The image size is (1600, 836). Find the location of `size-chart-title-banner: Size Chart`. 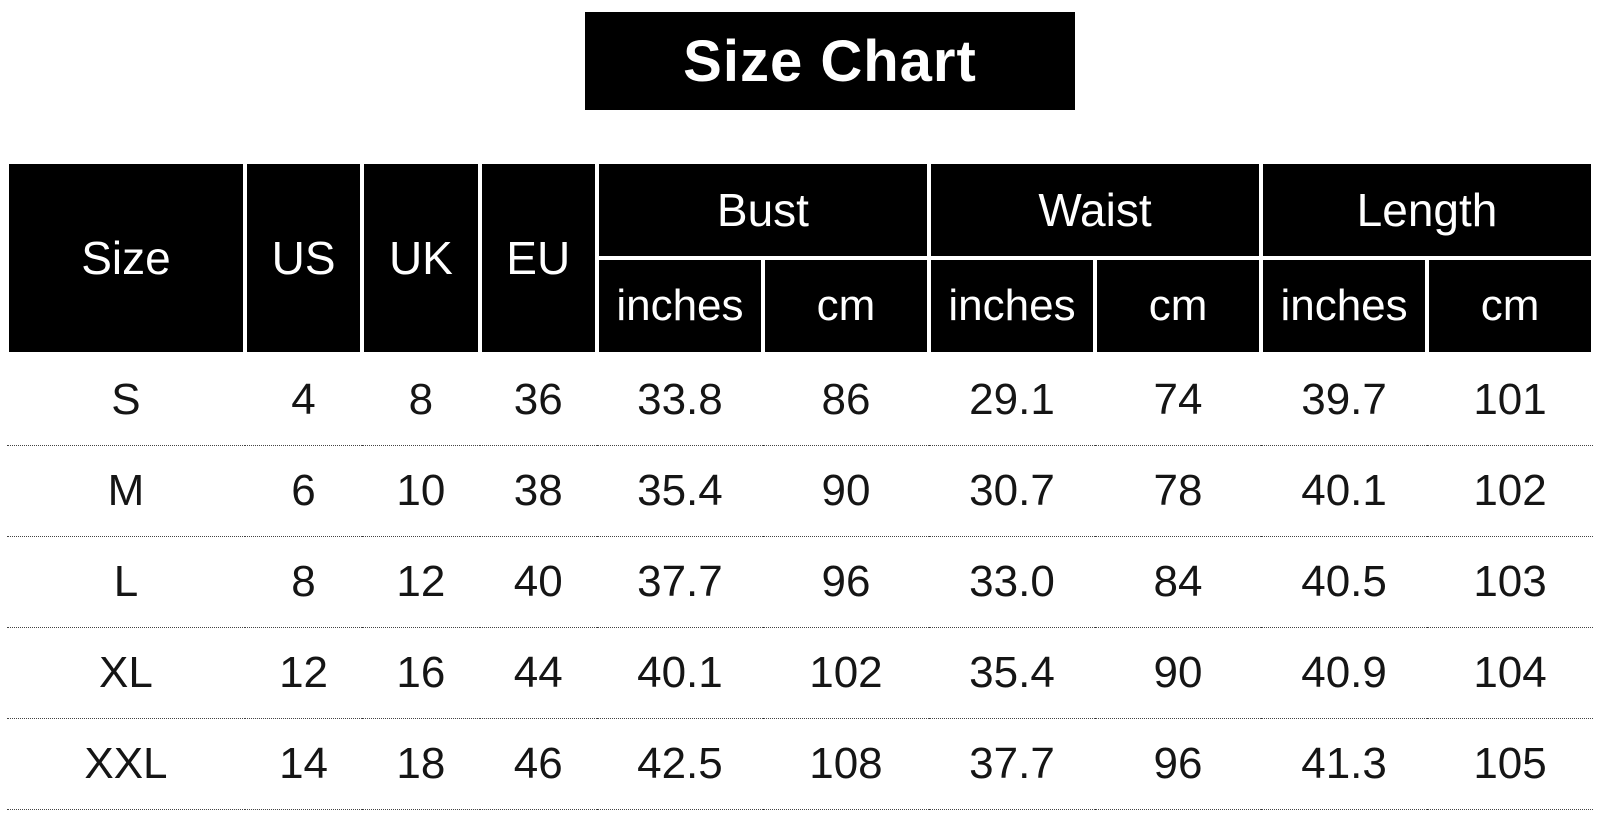

size-chart-title-banner: Size Chart is located at coordinates (830, 61).